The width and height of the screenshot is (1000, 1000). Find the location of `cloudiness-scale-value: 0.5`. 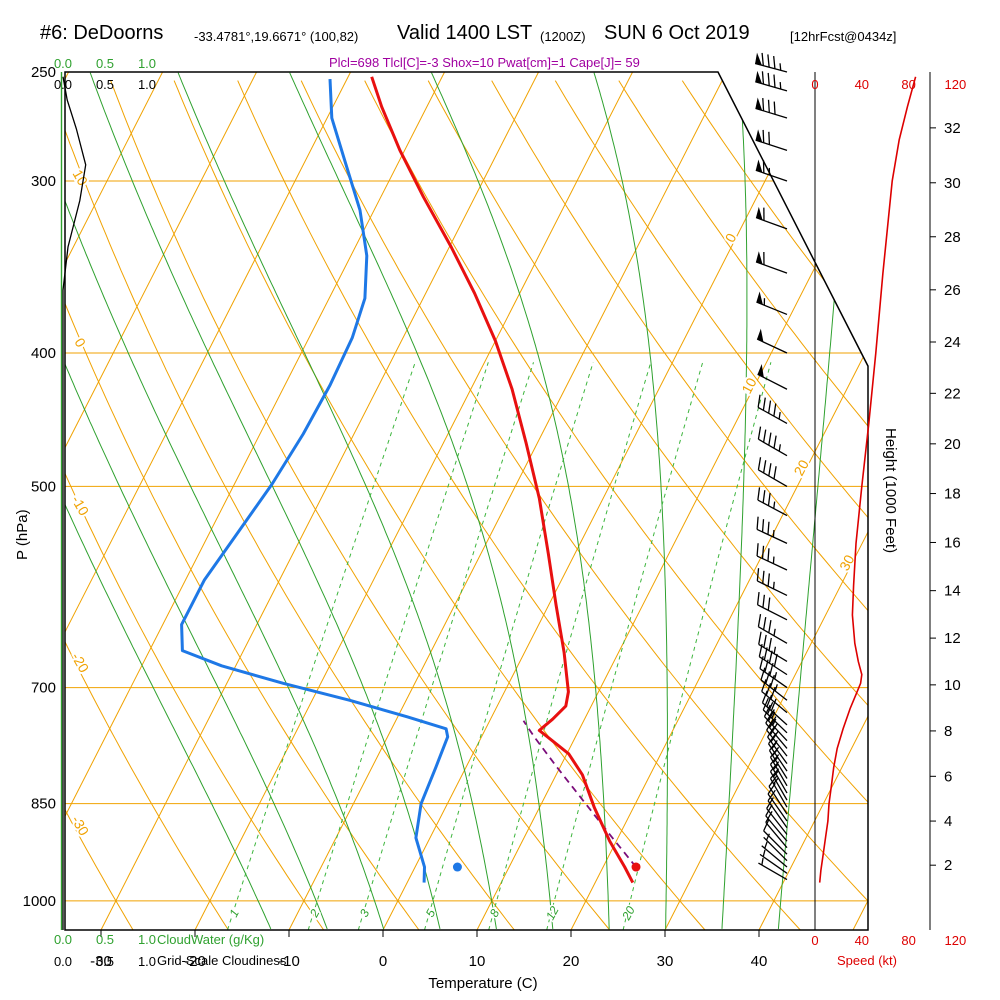

cloudiness-scale-value: 0.5 is located at coordinates (105, 961).